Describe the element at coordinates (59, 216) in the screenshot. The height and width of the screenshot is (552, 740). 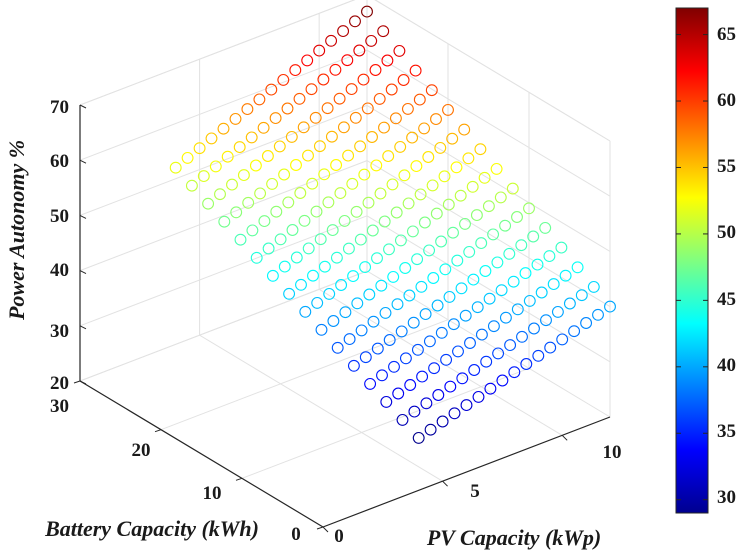
I see `z-tick-50: 50` at that location.